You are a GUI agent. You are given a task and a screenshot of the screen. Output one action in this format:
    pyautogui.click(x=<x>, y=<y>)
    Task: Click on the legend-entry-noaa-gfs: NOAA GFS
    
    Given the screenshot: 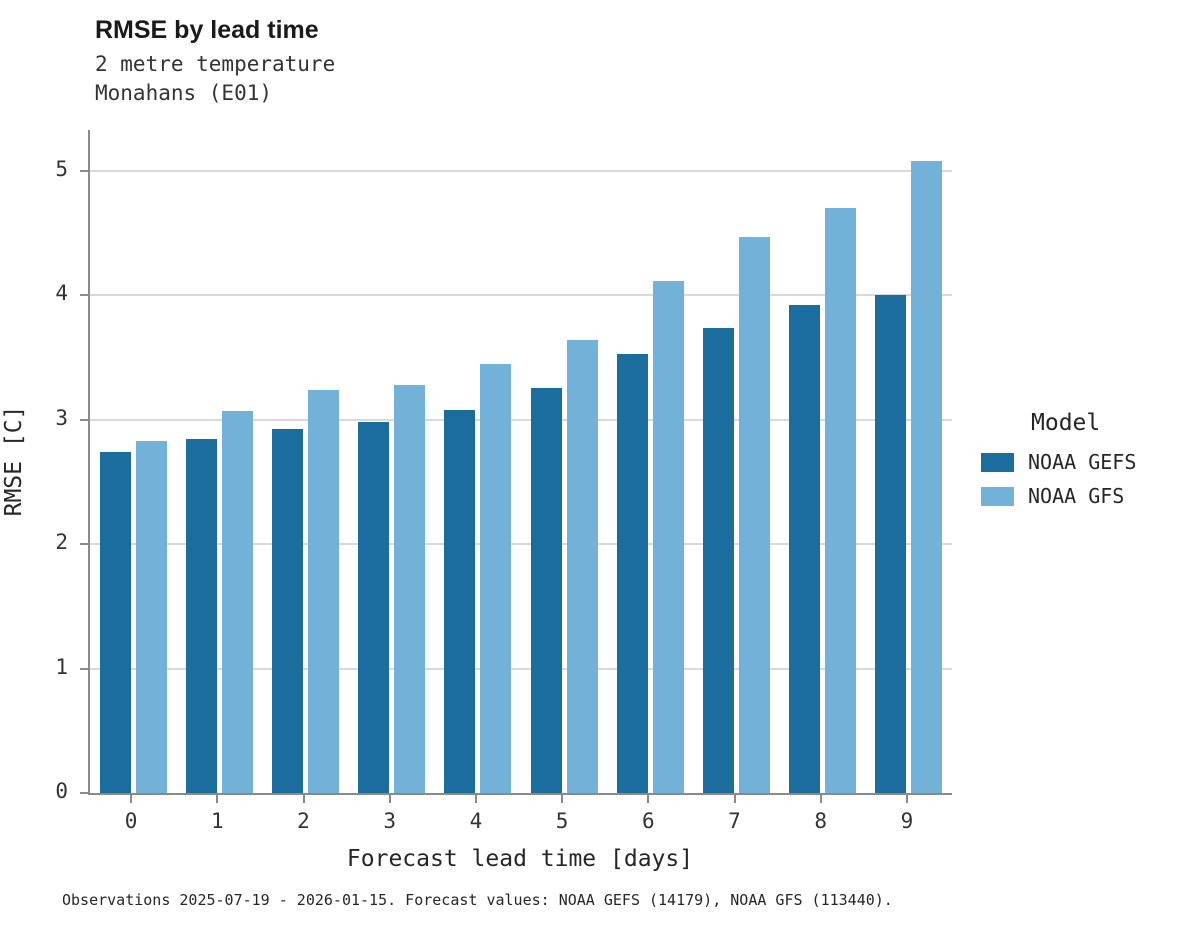 What is the action you would take?
    pyautogui.click(x=1086, y=496)
    